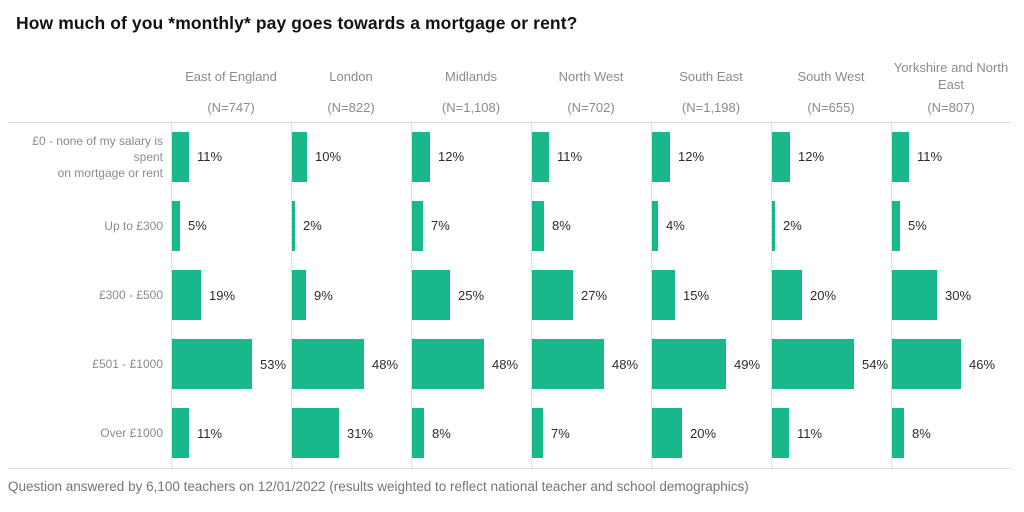  Describe the element at coordinates (130, 295) in the screenshot. I see `row-label: £300 - £500` at that location.